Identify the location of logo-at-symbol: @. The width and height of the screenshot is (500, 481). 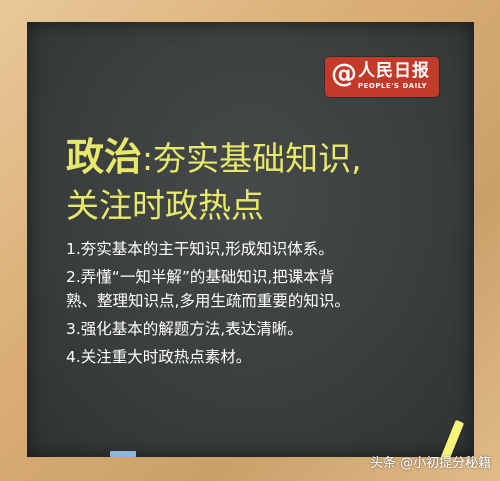
(344, 74).